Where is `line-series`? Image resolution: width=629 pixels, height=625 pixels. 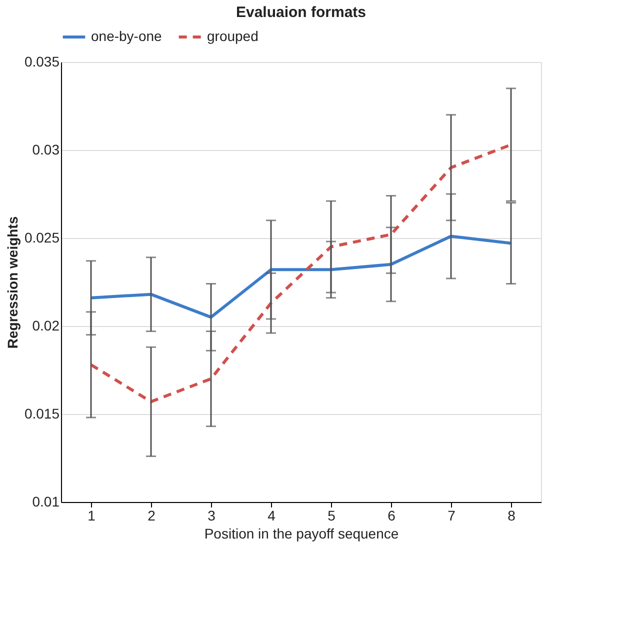 line-series is located at coordinates (301, 276).